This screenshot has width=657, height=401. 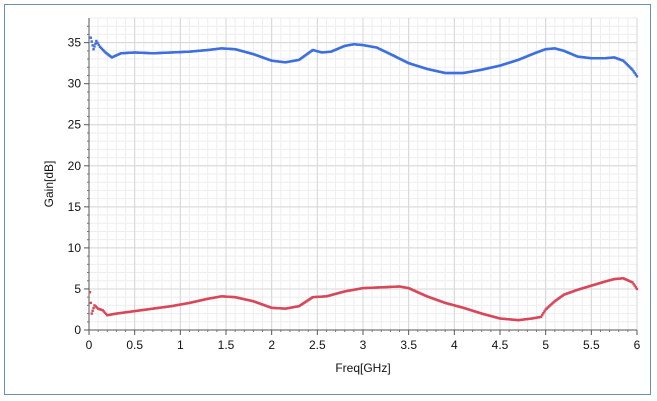 What do you see at coordinates (408, 345) in the screenshot?
I see `x-tick-label: 3.5` at bounding box center [408, 345].